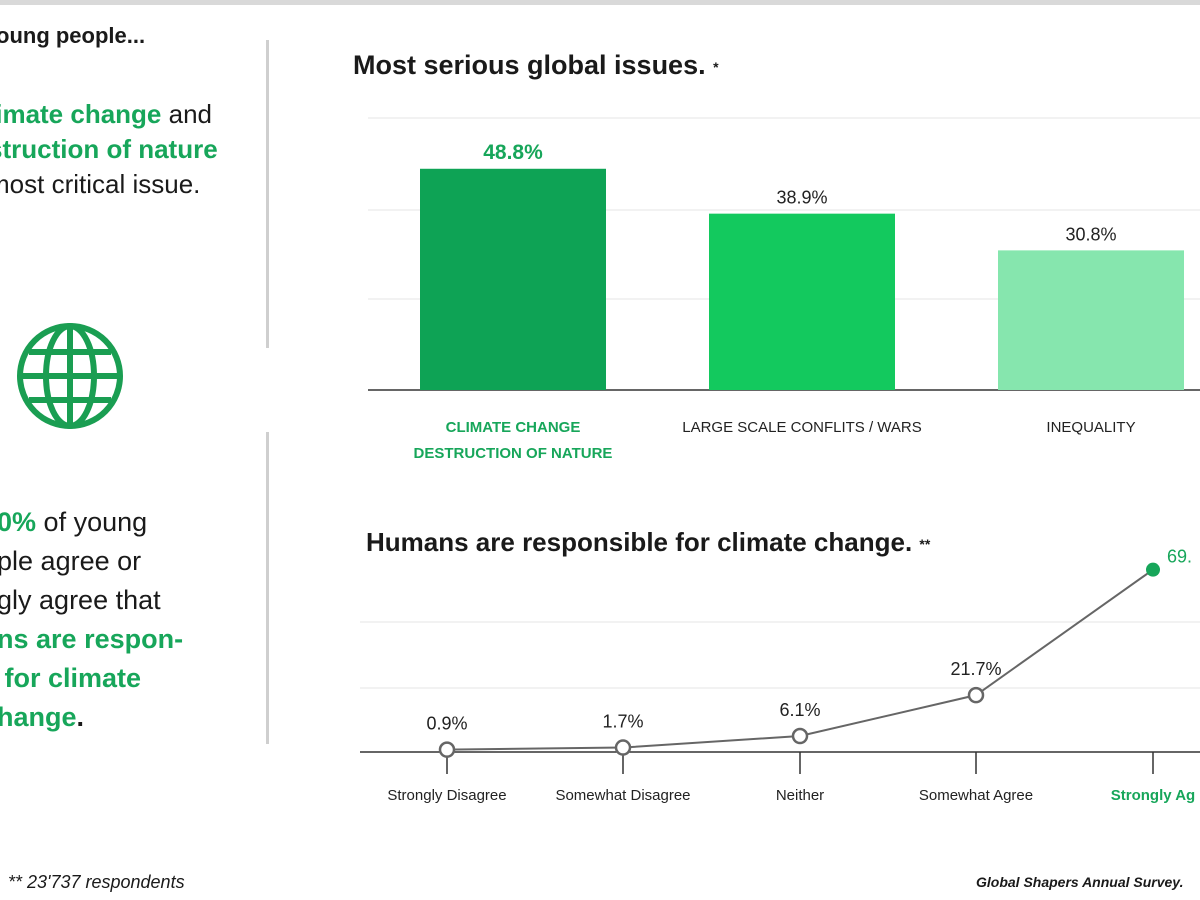 This screenshot has height=900, width=1200. I want to click on bar-value-label-0: 48.8%, so click(513, 152).